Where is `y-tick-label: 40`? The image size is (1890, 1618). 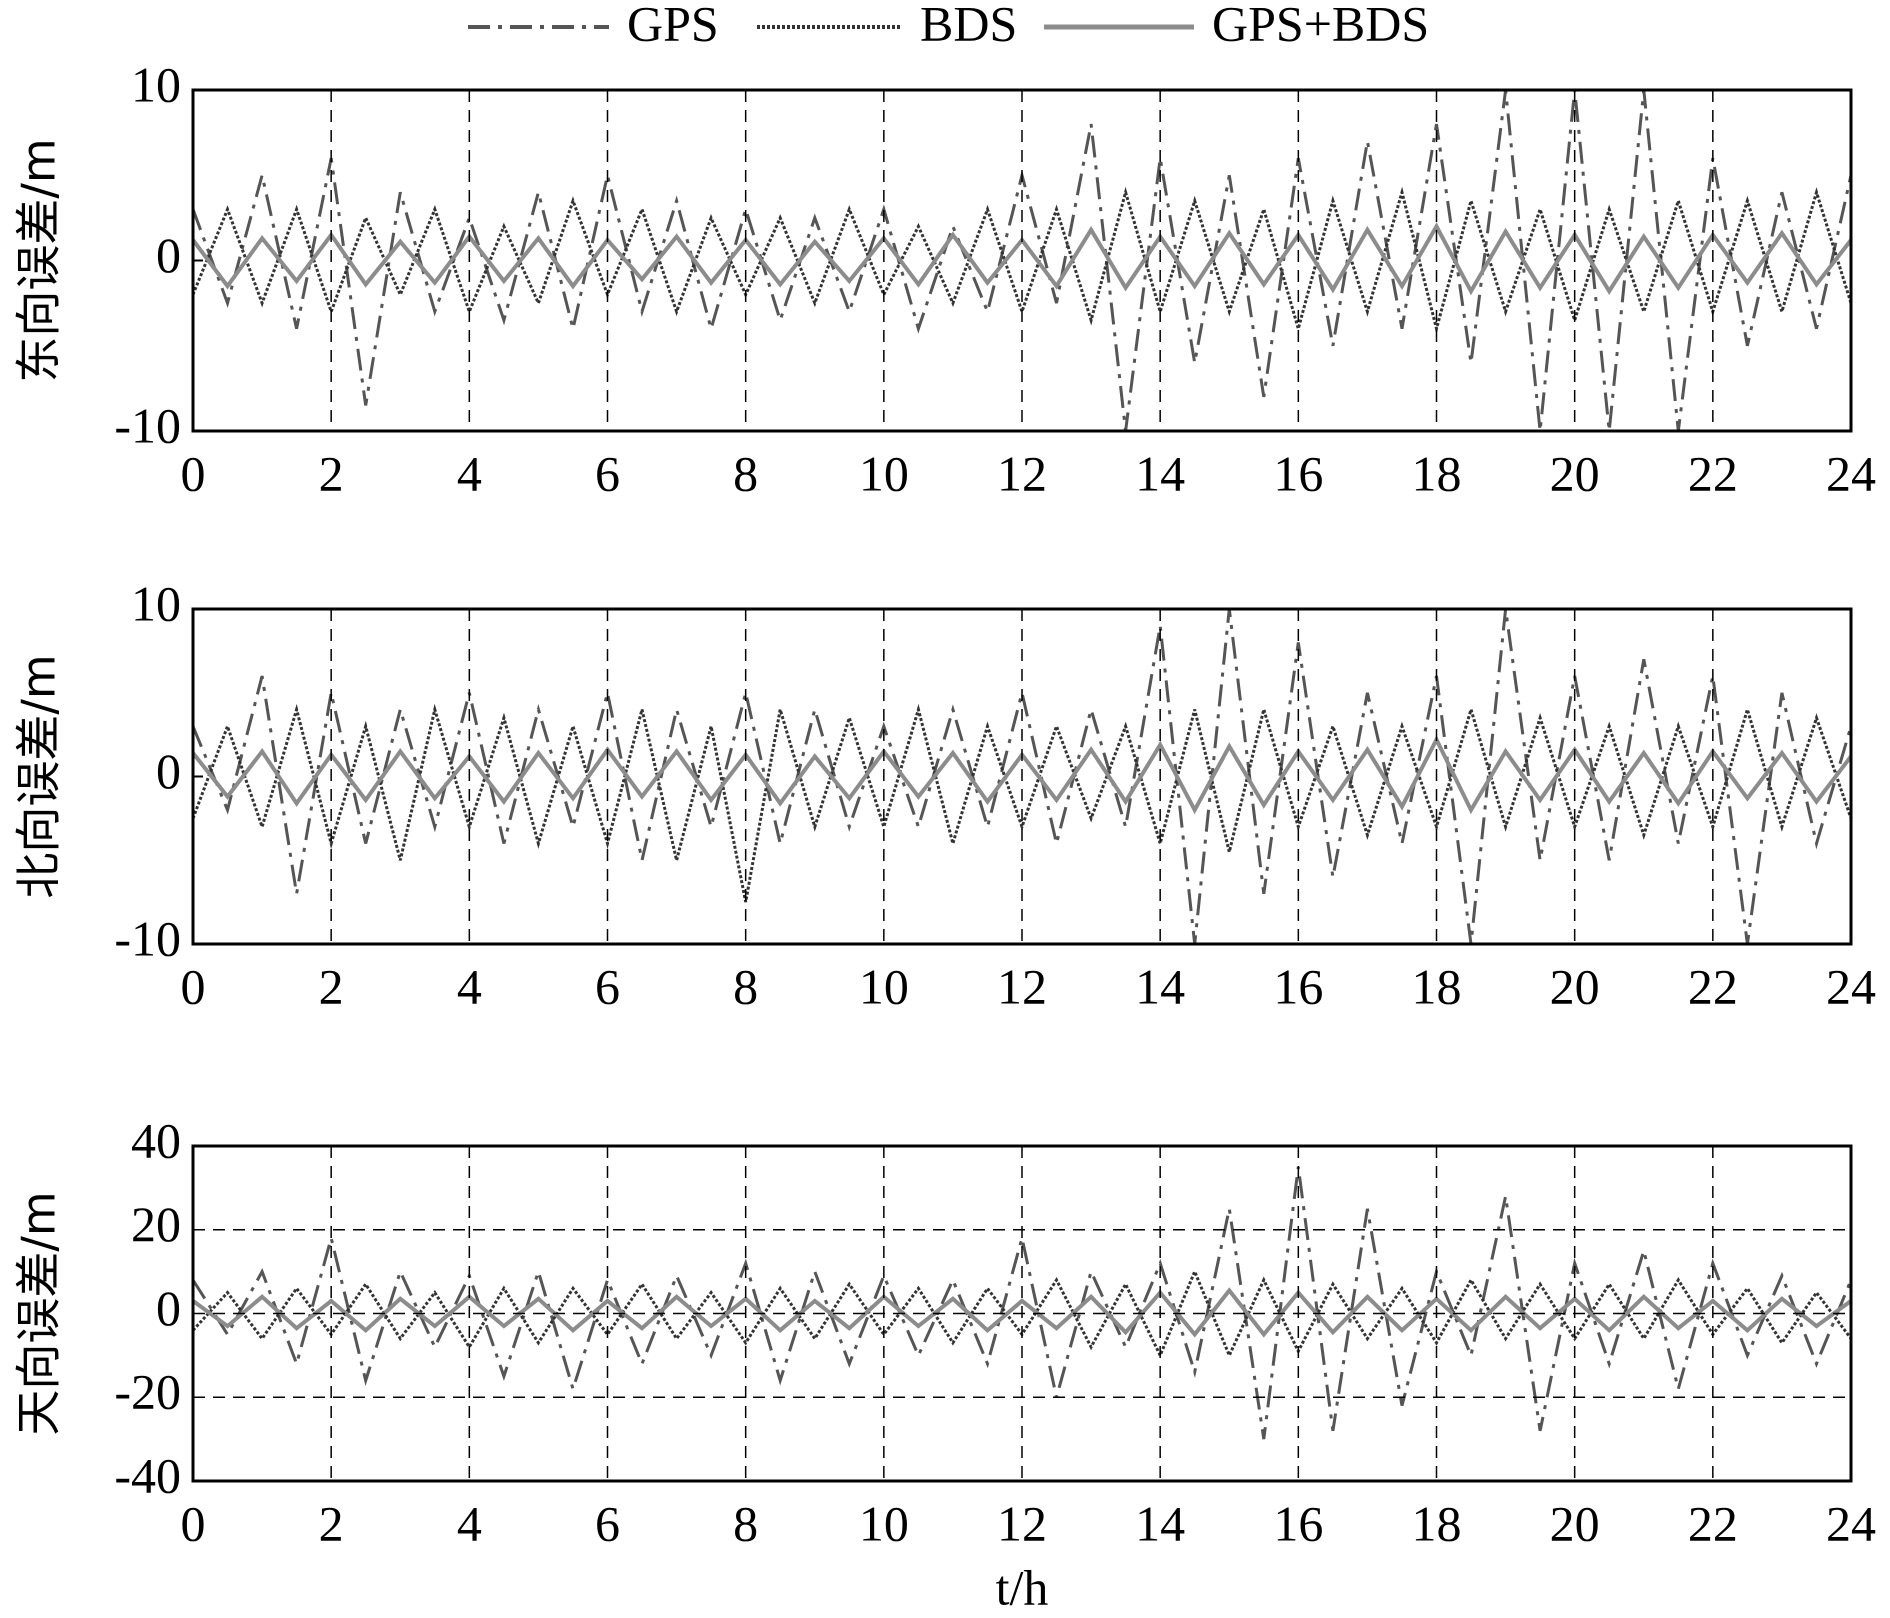 y-tick-label: 40 is located at coordinates (156, 1140).